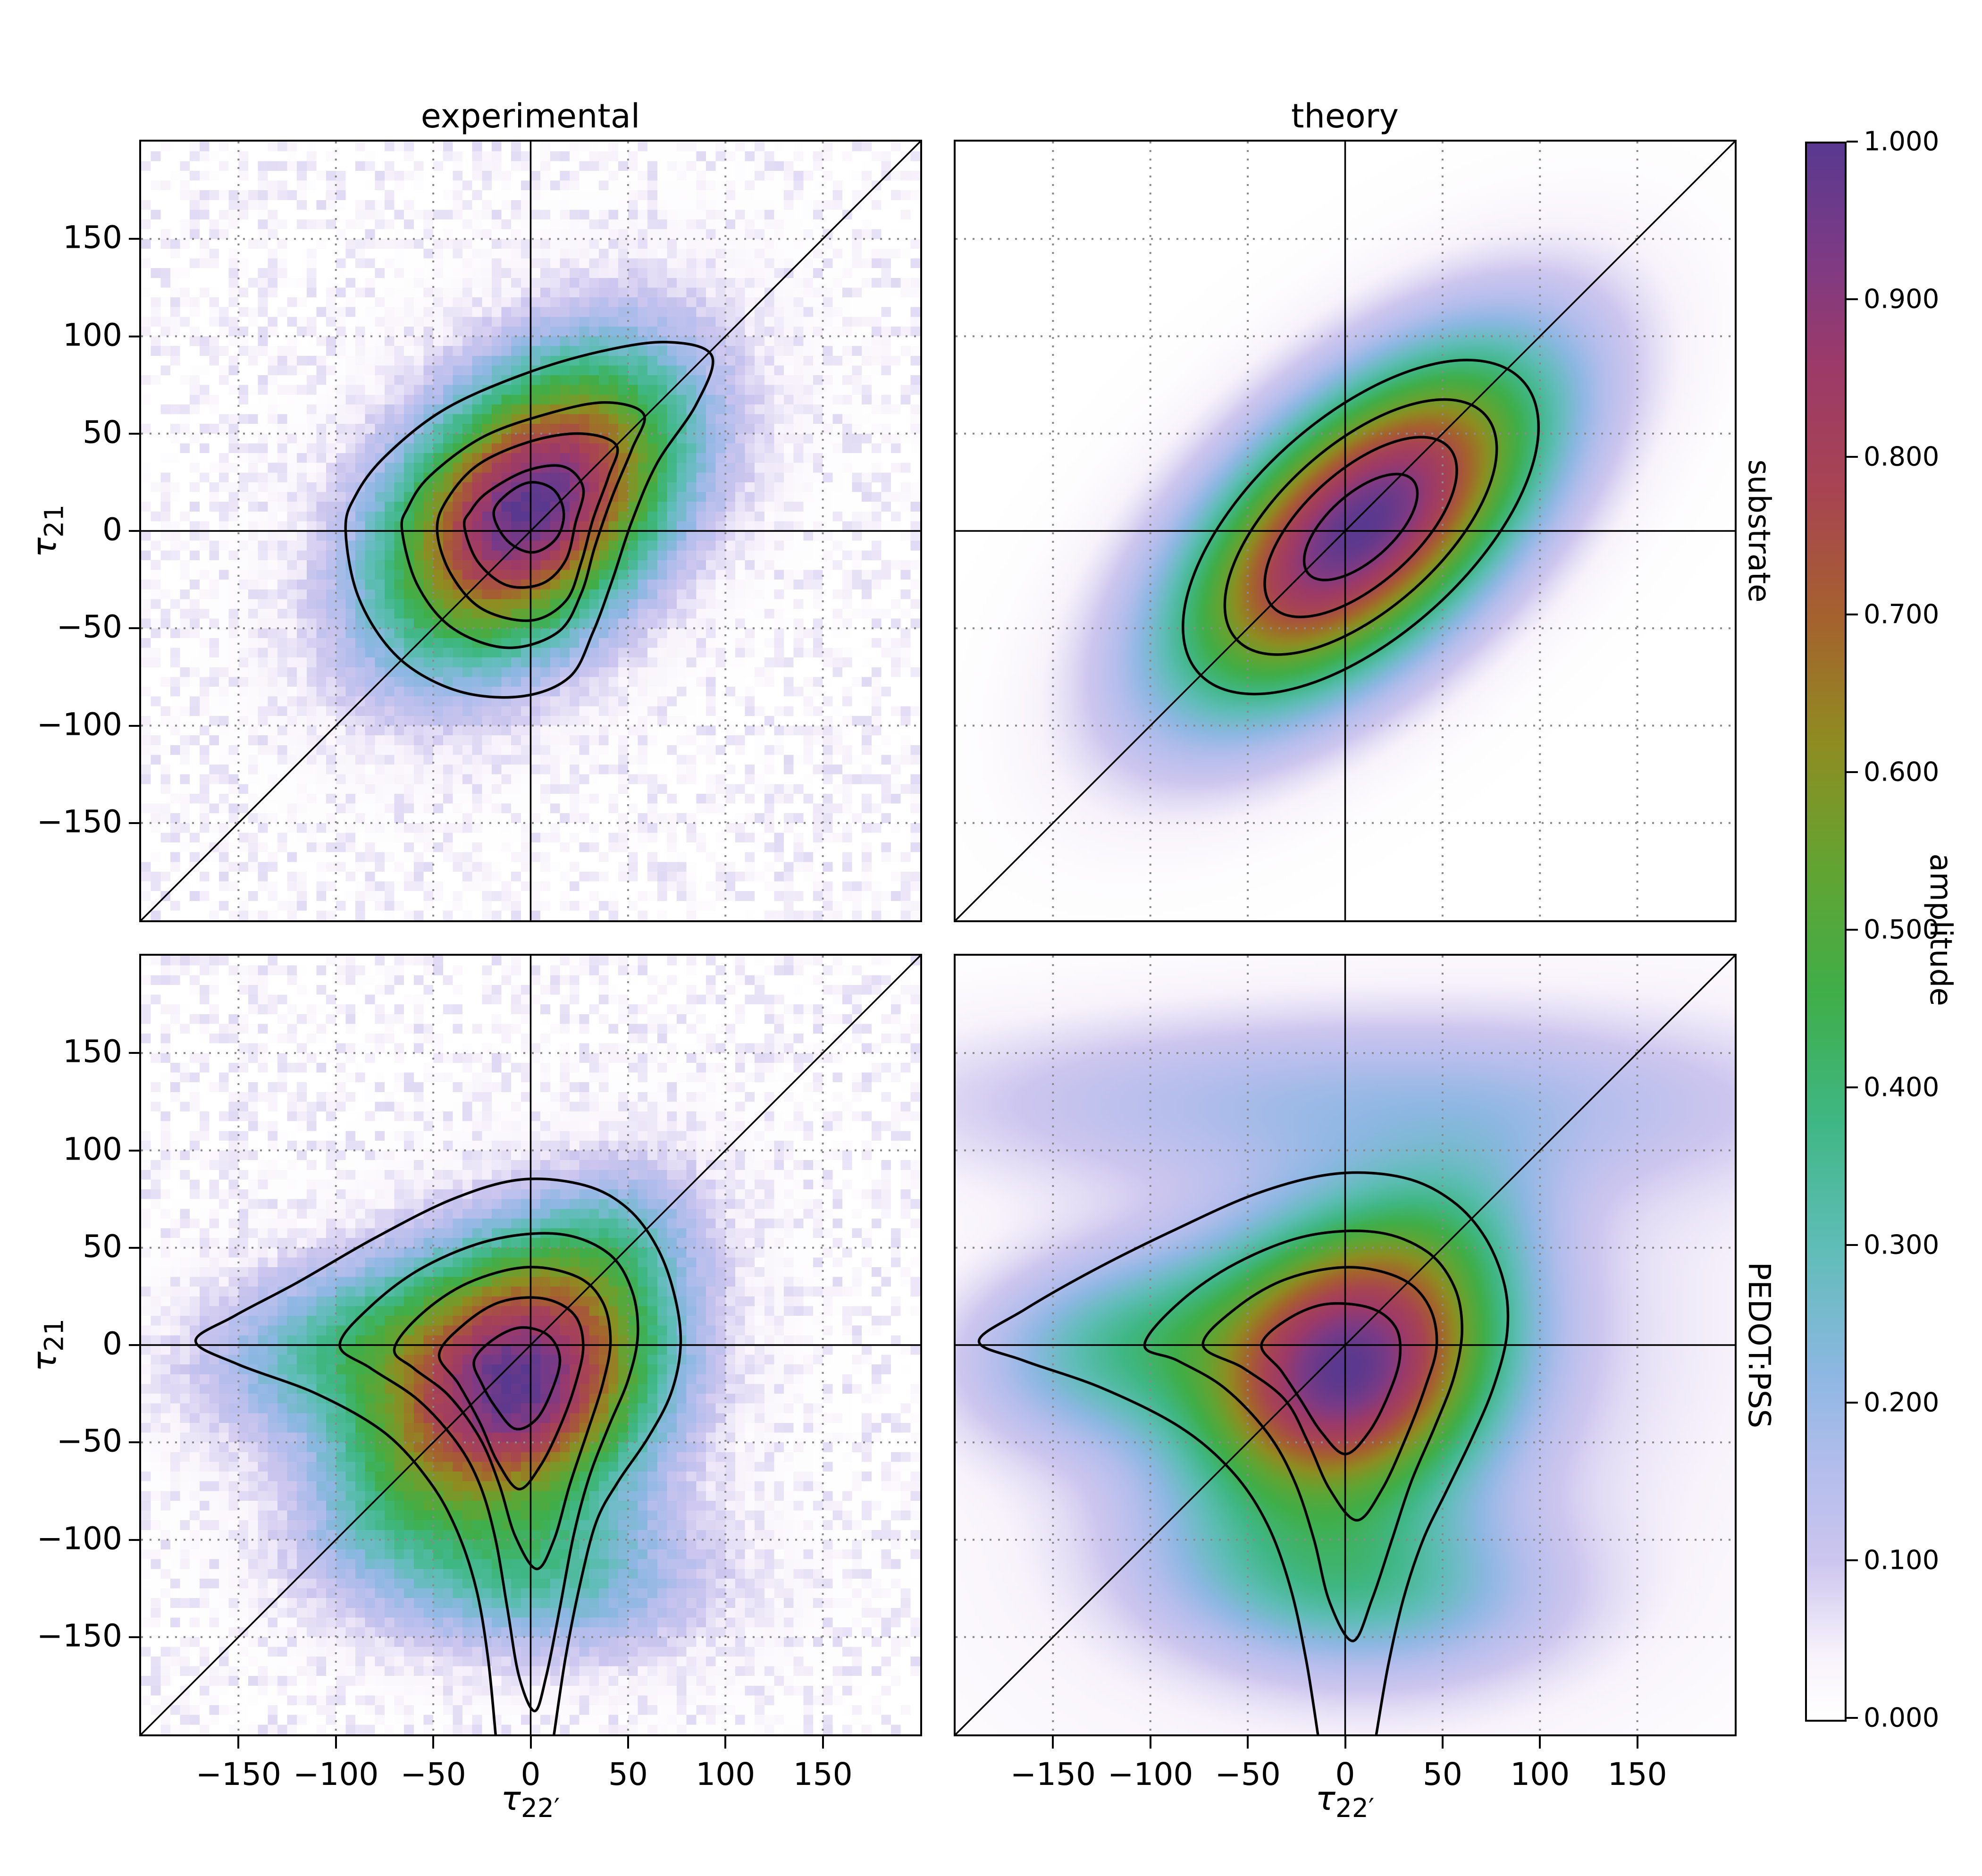 This screenshot has width=1982, height=1876. I want to click on colorbar-tick-label: 0.100, so click(1902, 1560).